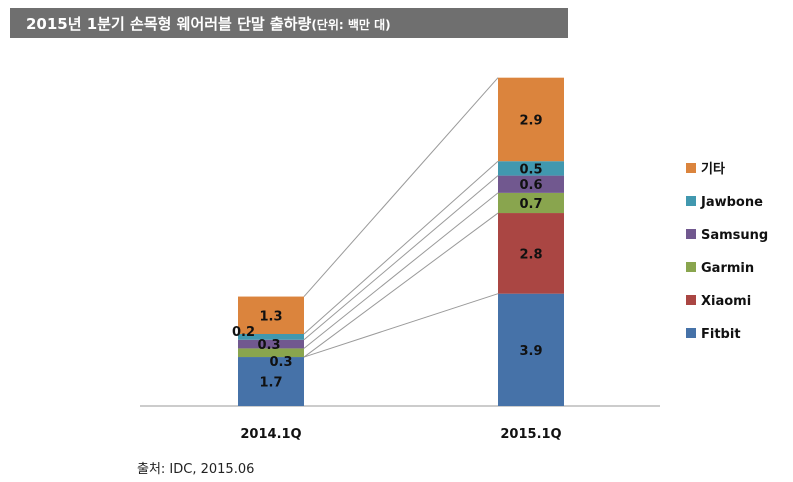  I want to click on chart-title-bar: 2015년 1분기 손목형 웨어러블 단말 출하량(단위: 백만 대), so click(289, 23).